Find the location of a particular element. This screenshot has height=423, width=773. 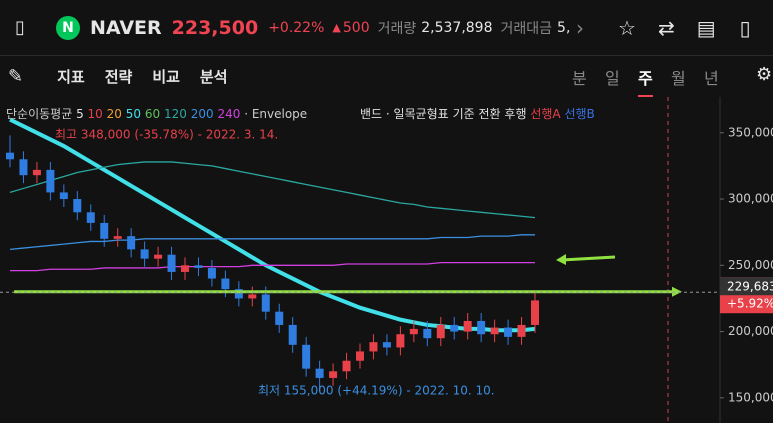

y-tick-label: 300,000 is located at coordinates (750, 199).